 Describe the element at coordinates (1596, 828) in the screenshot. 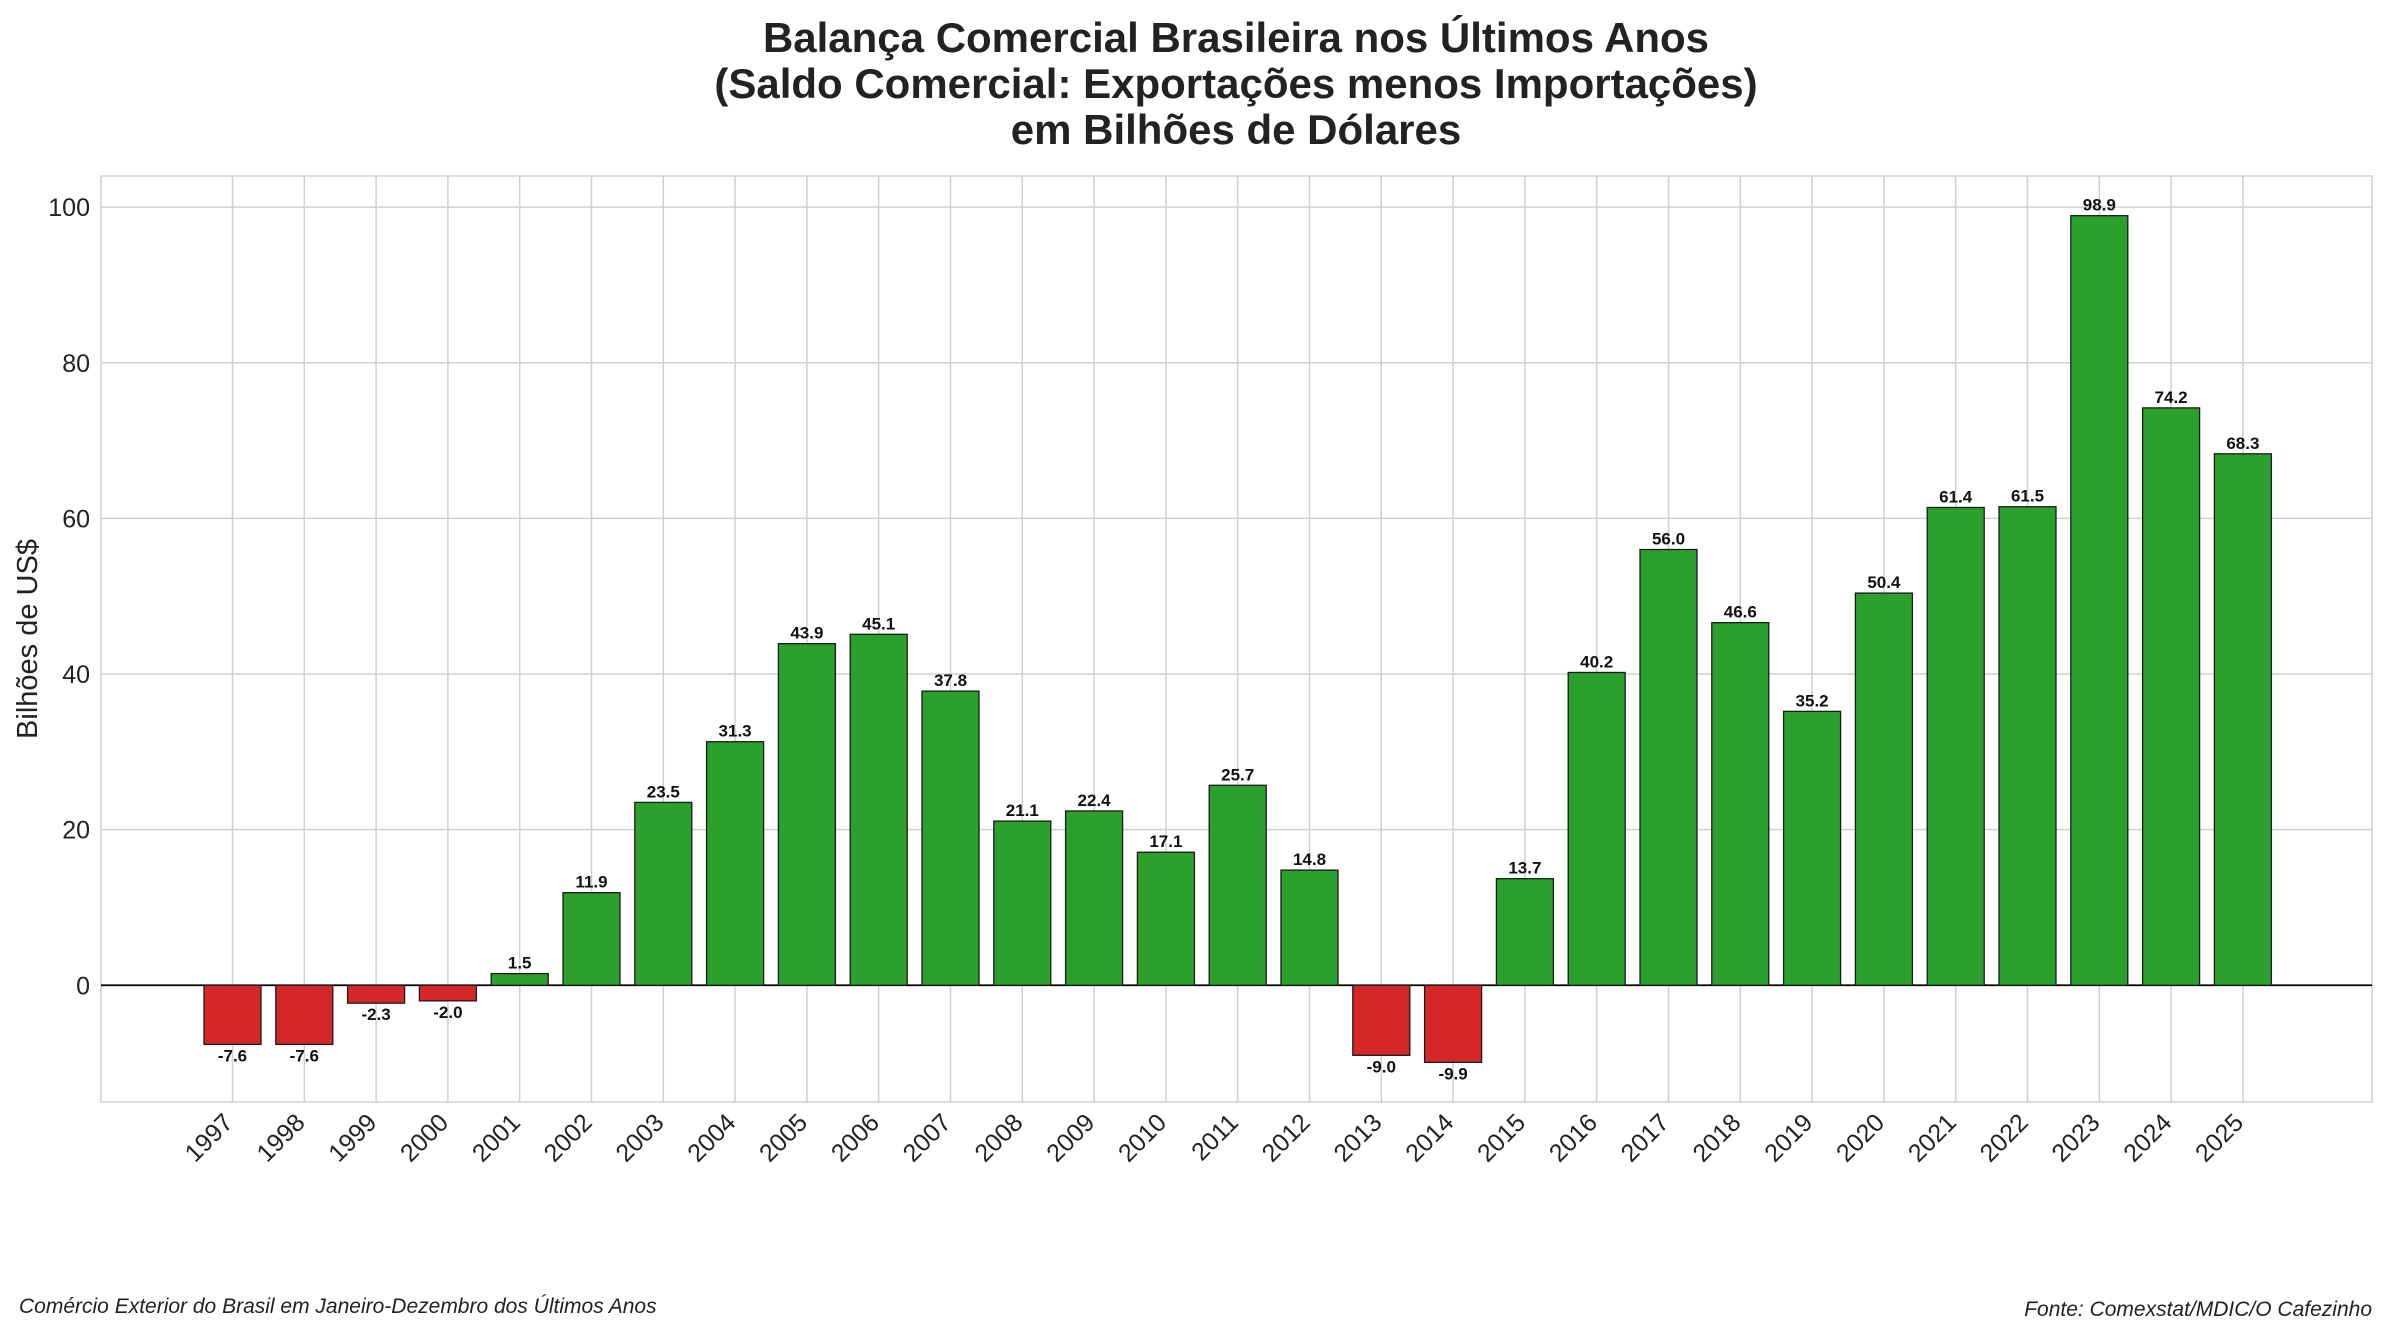

I see `bar-2016` at that location.